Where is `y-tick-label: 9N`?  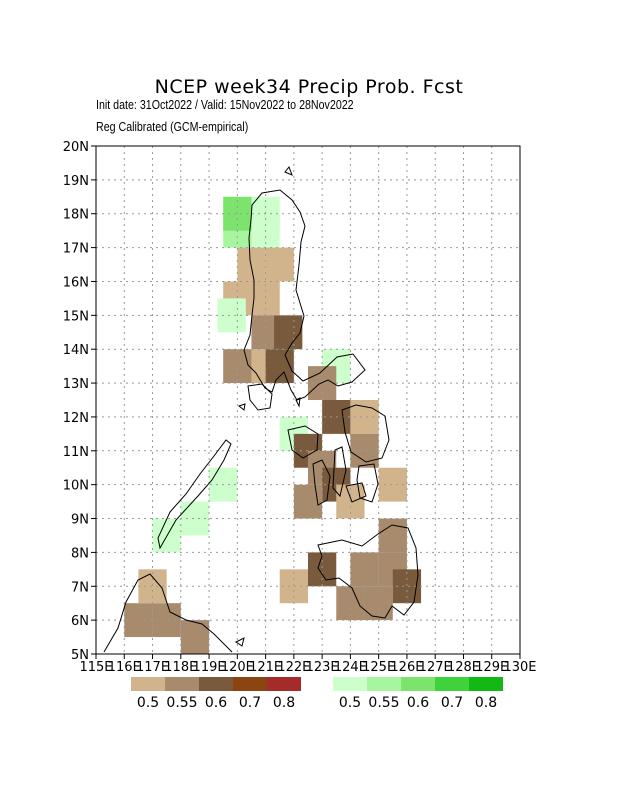 y-tick-label: 9N is located at coordinates (80, 520).